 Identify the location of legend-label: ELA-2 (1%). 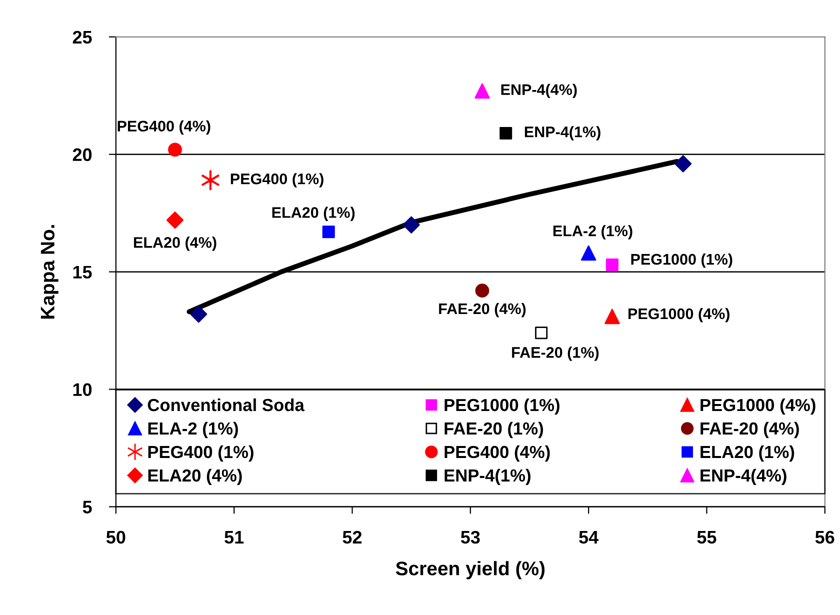
(193, 430).